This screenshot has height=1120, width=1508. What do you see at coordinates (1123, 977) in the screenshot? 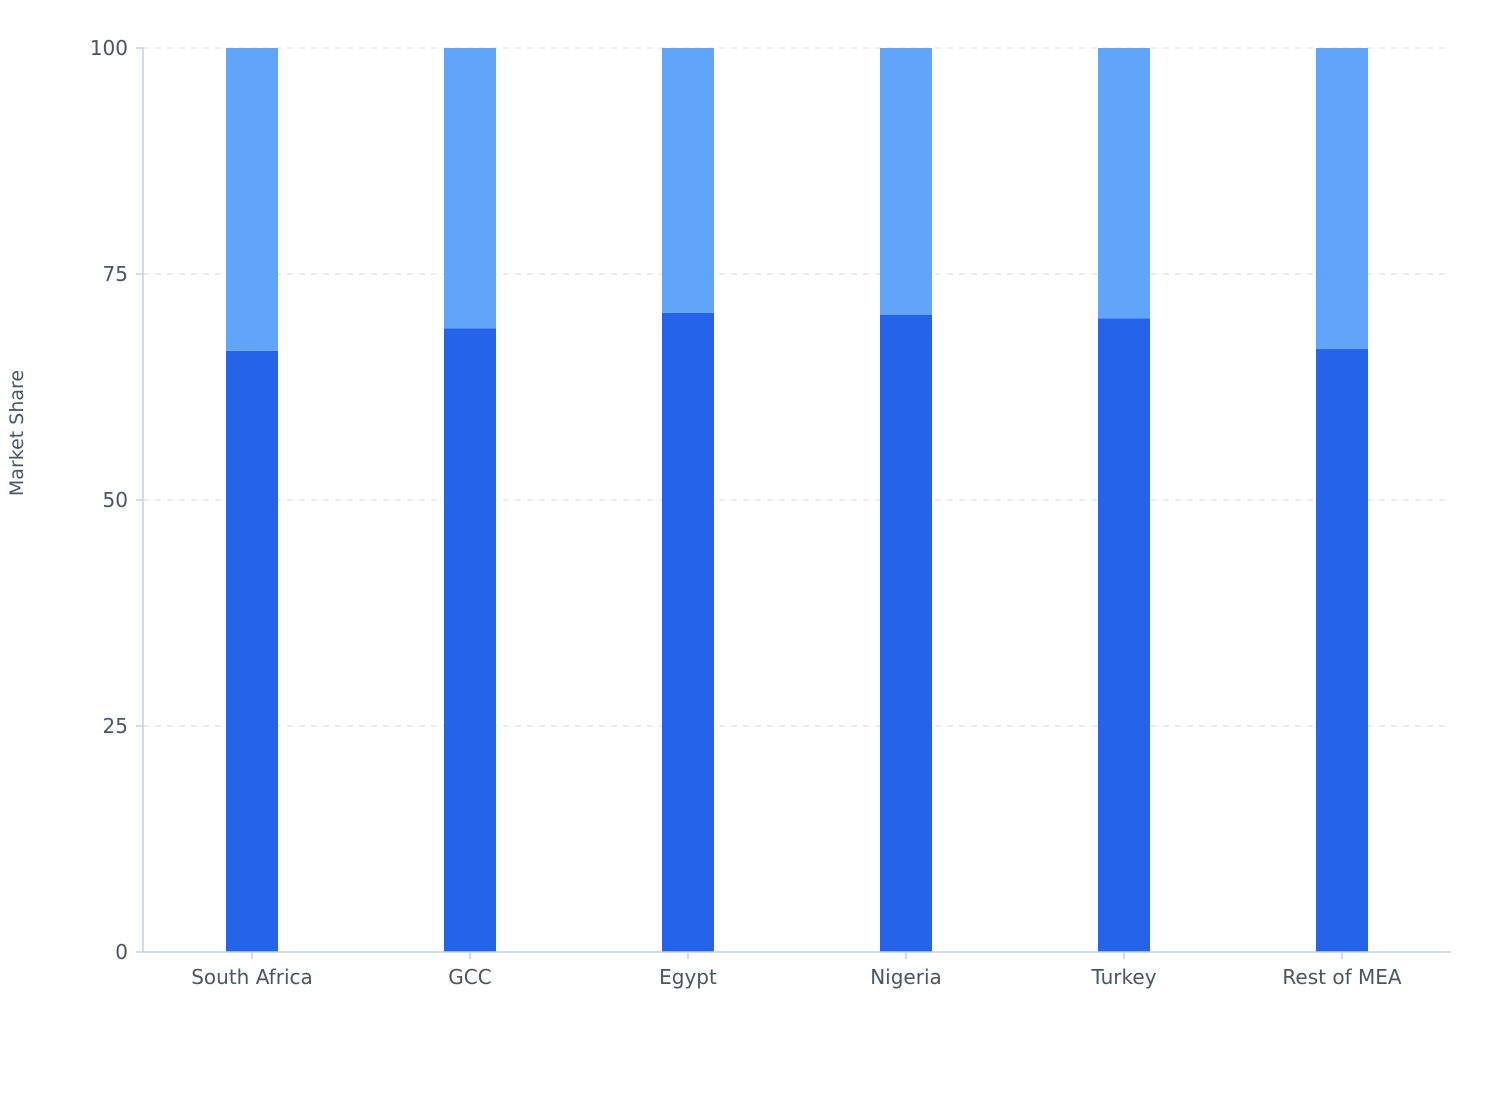
I see `x-tick-label: Turkey` at bounding box center [1123, 977].